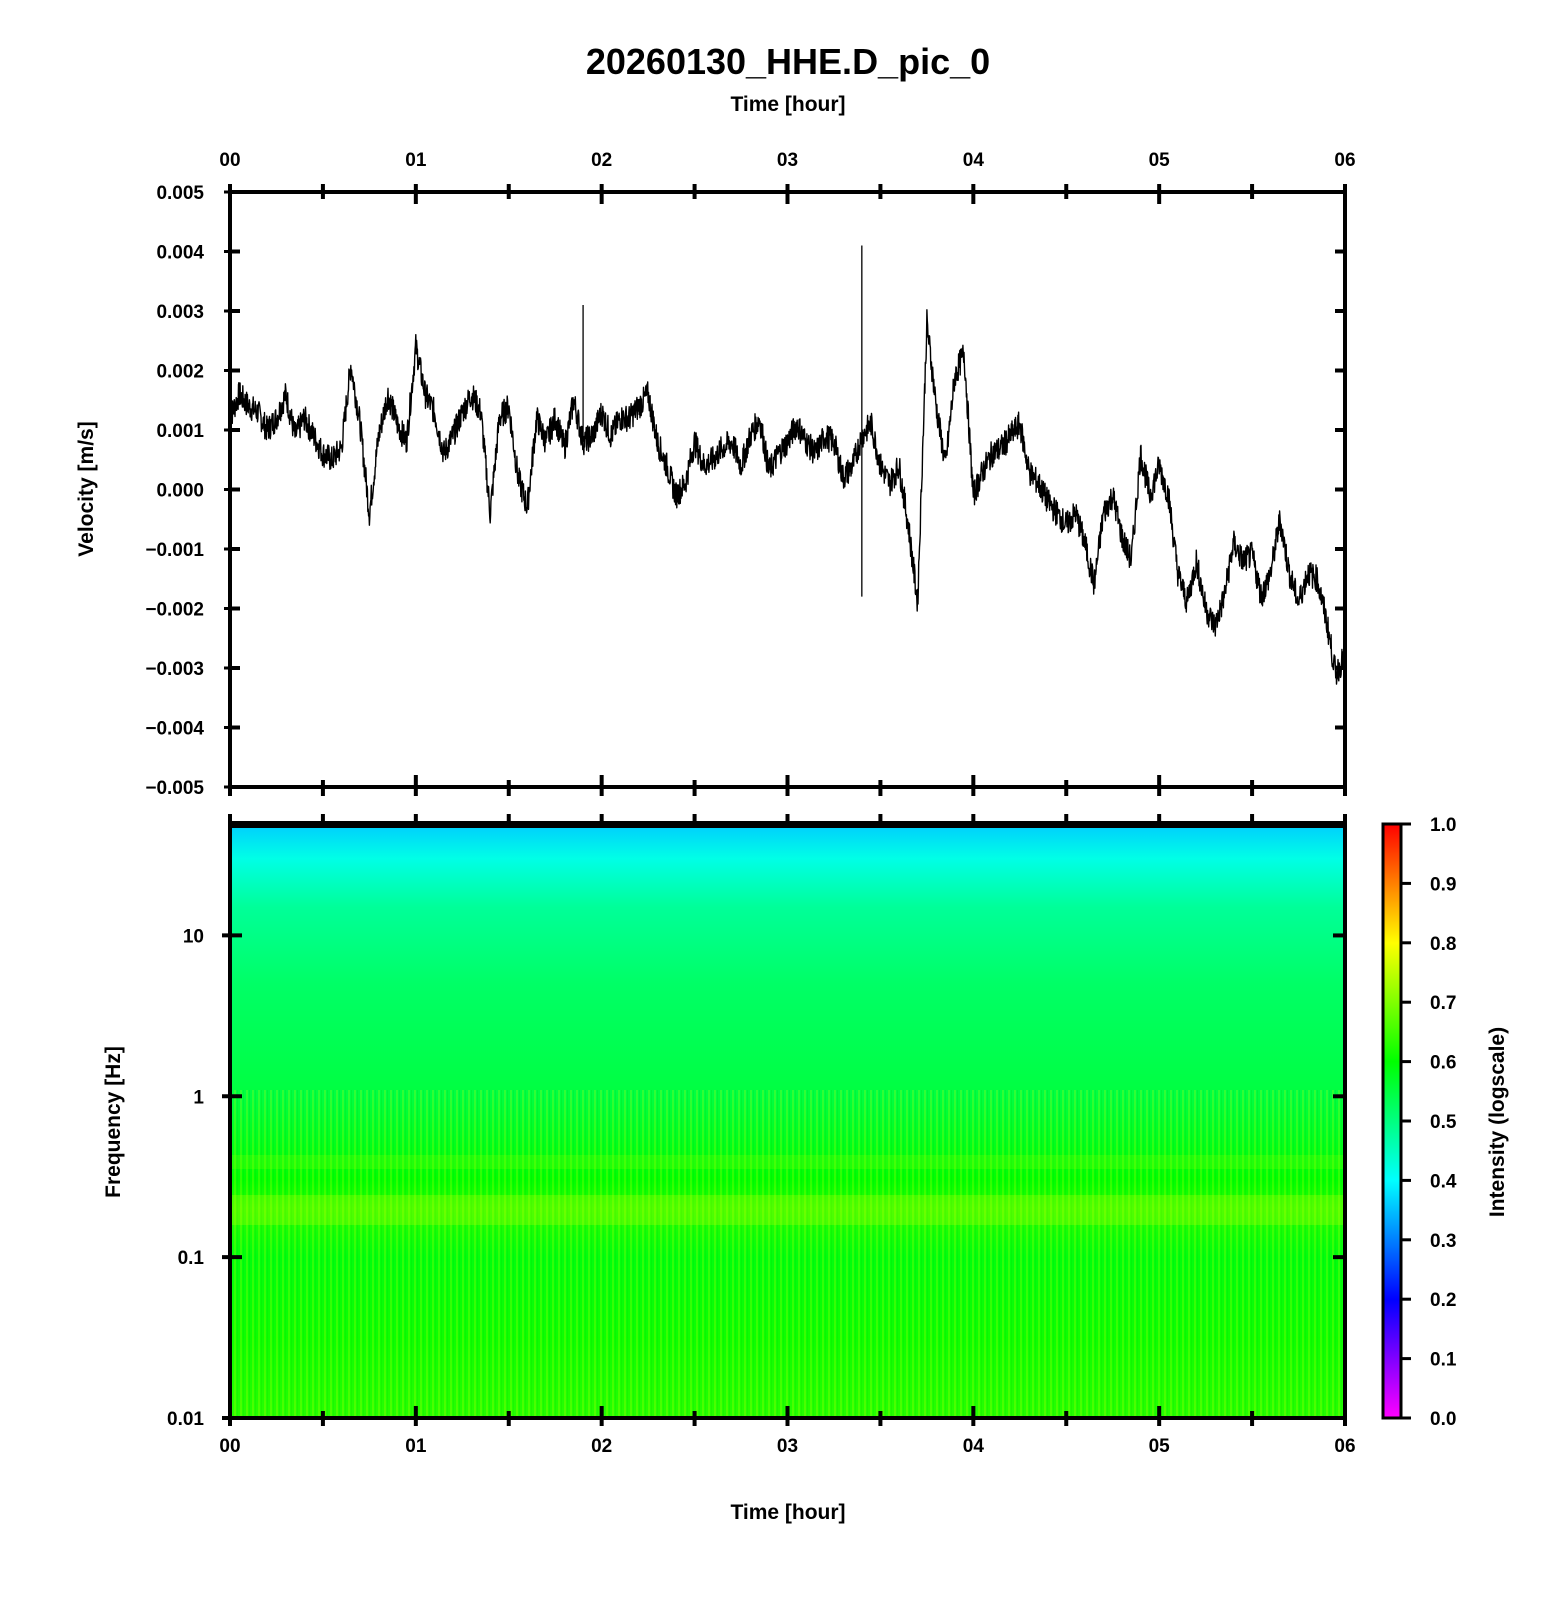  Describe the element at coordinates (1497, 1122) in the screenshot. I see `colorbar-label: Intensity (logscale)` at that location.